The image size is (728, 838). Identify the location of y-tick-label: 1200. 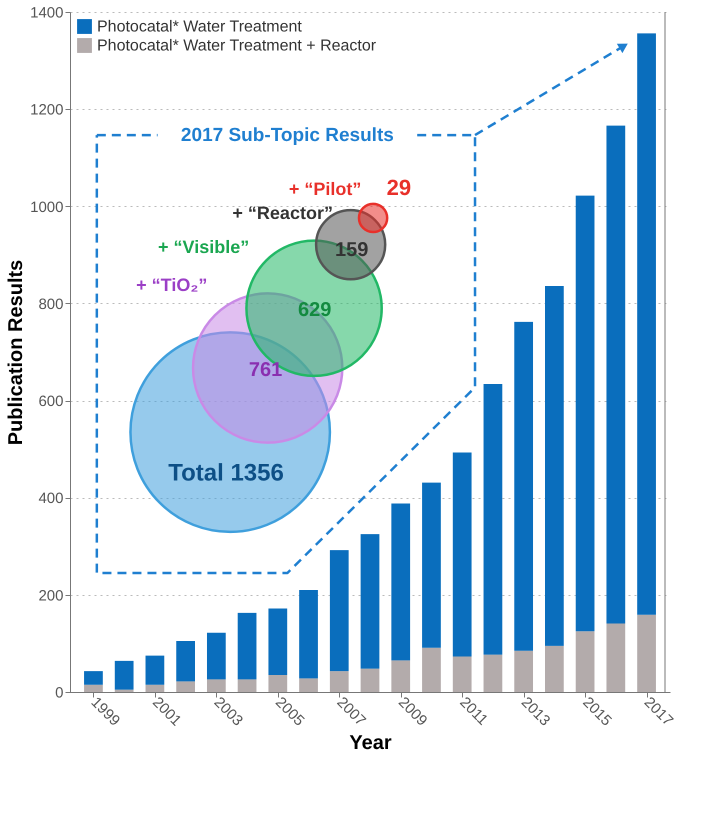
(47, 110).